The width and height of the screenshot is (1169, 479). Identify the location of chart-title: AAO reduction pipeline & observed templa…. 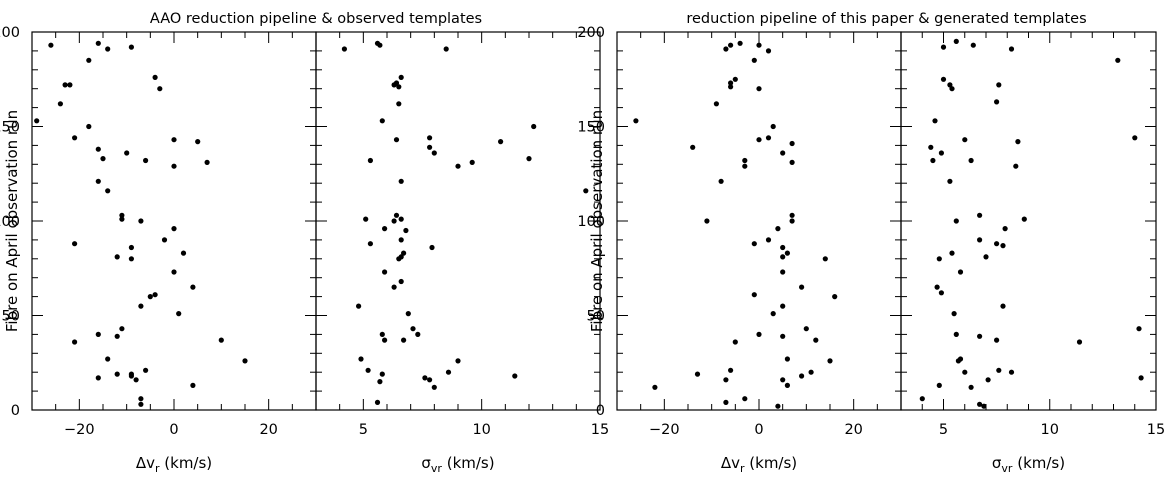
(316, 19).